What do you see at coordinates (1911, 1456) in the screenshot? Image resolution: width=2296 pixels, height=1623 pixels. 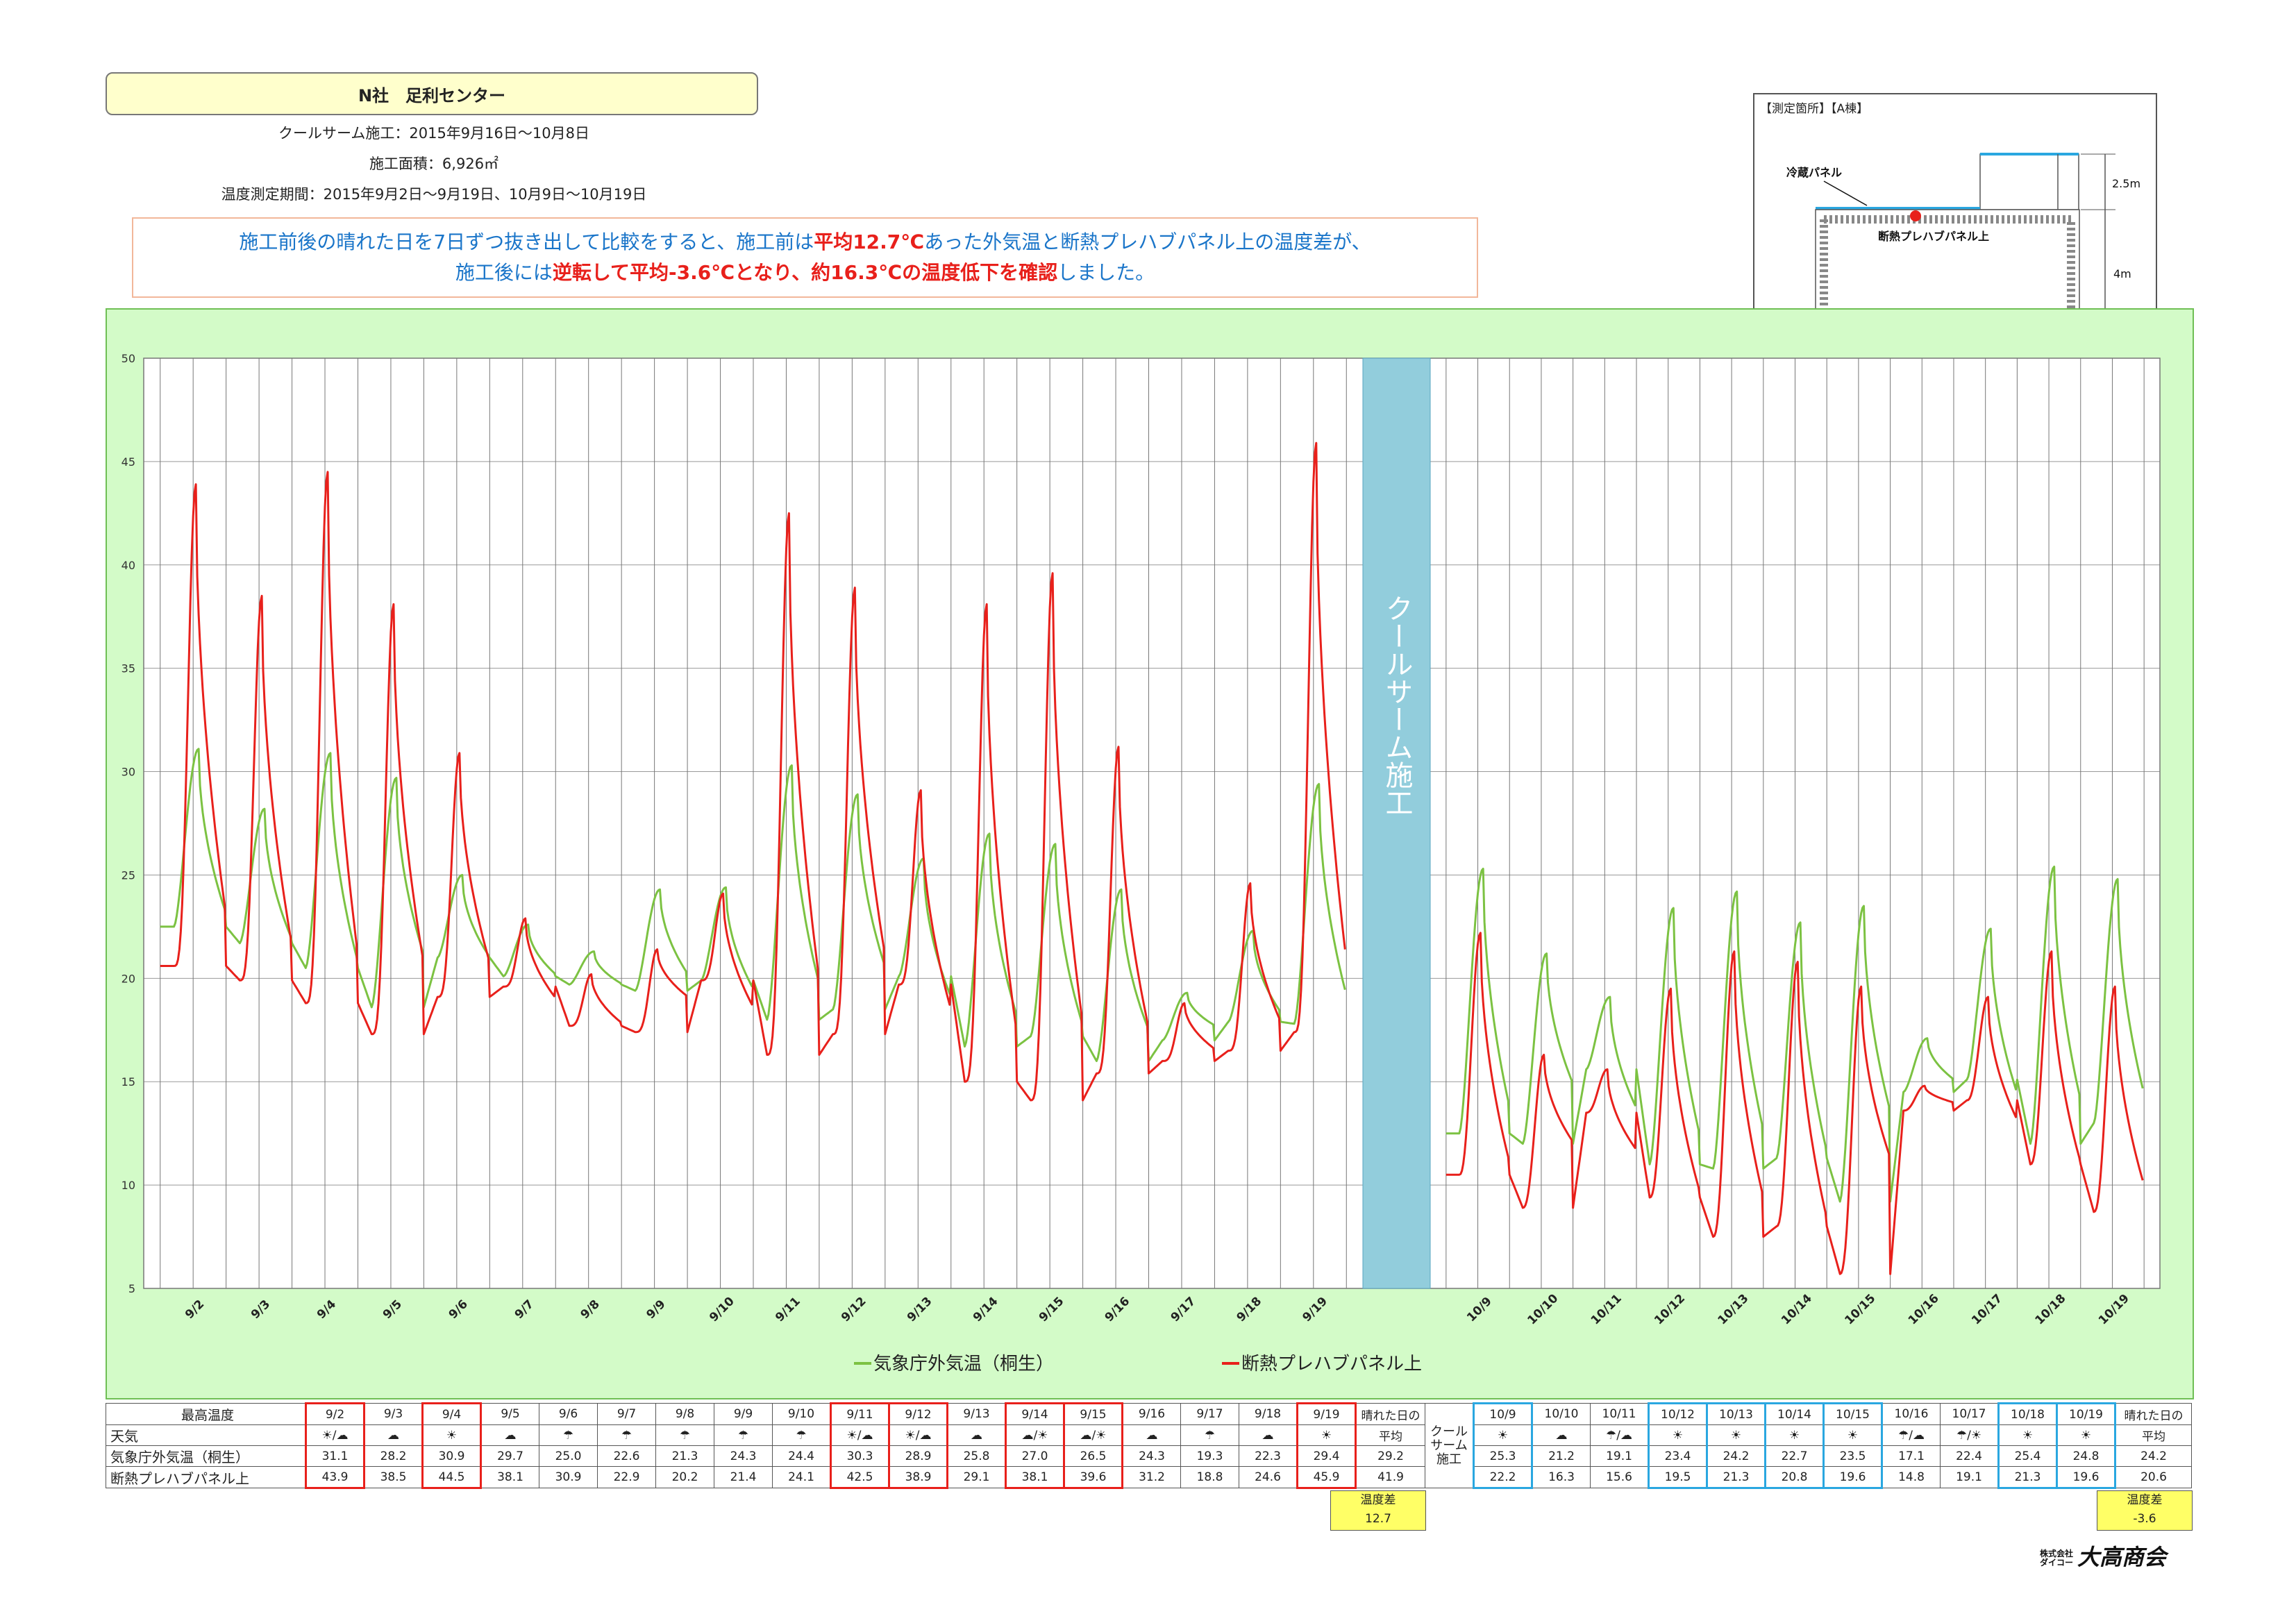 I see `cell-green: 17.1` at bounding box center [1911, 1456].